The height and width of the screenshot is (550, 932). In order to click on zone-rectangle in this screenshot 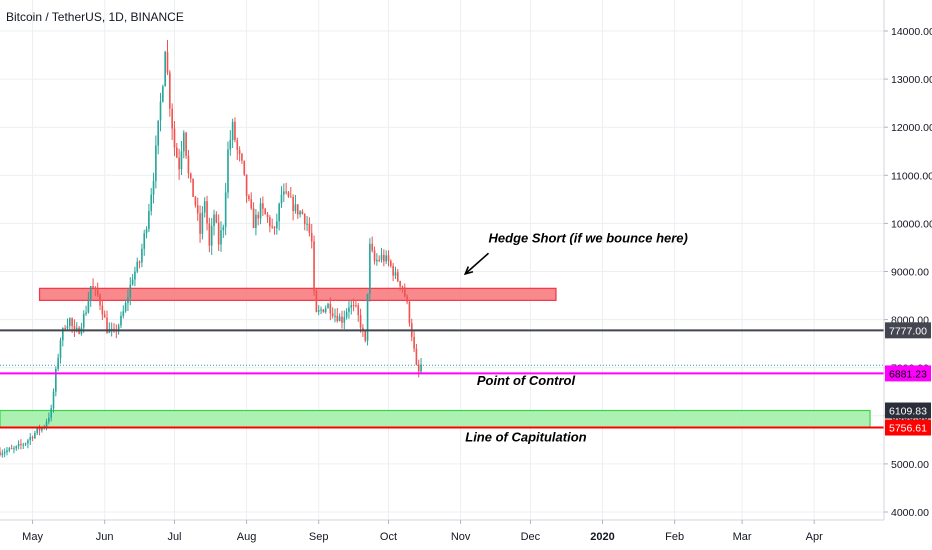, I will do `click(435, 419)`.